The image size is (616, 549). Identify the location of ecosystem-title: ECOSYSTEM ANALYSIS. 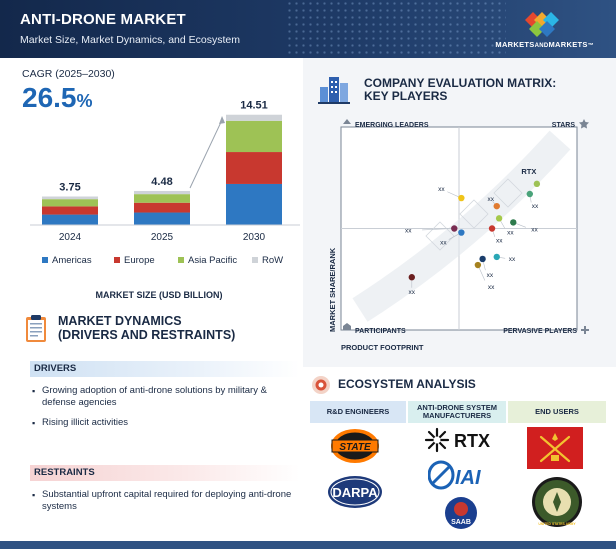
(407, 384).